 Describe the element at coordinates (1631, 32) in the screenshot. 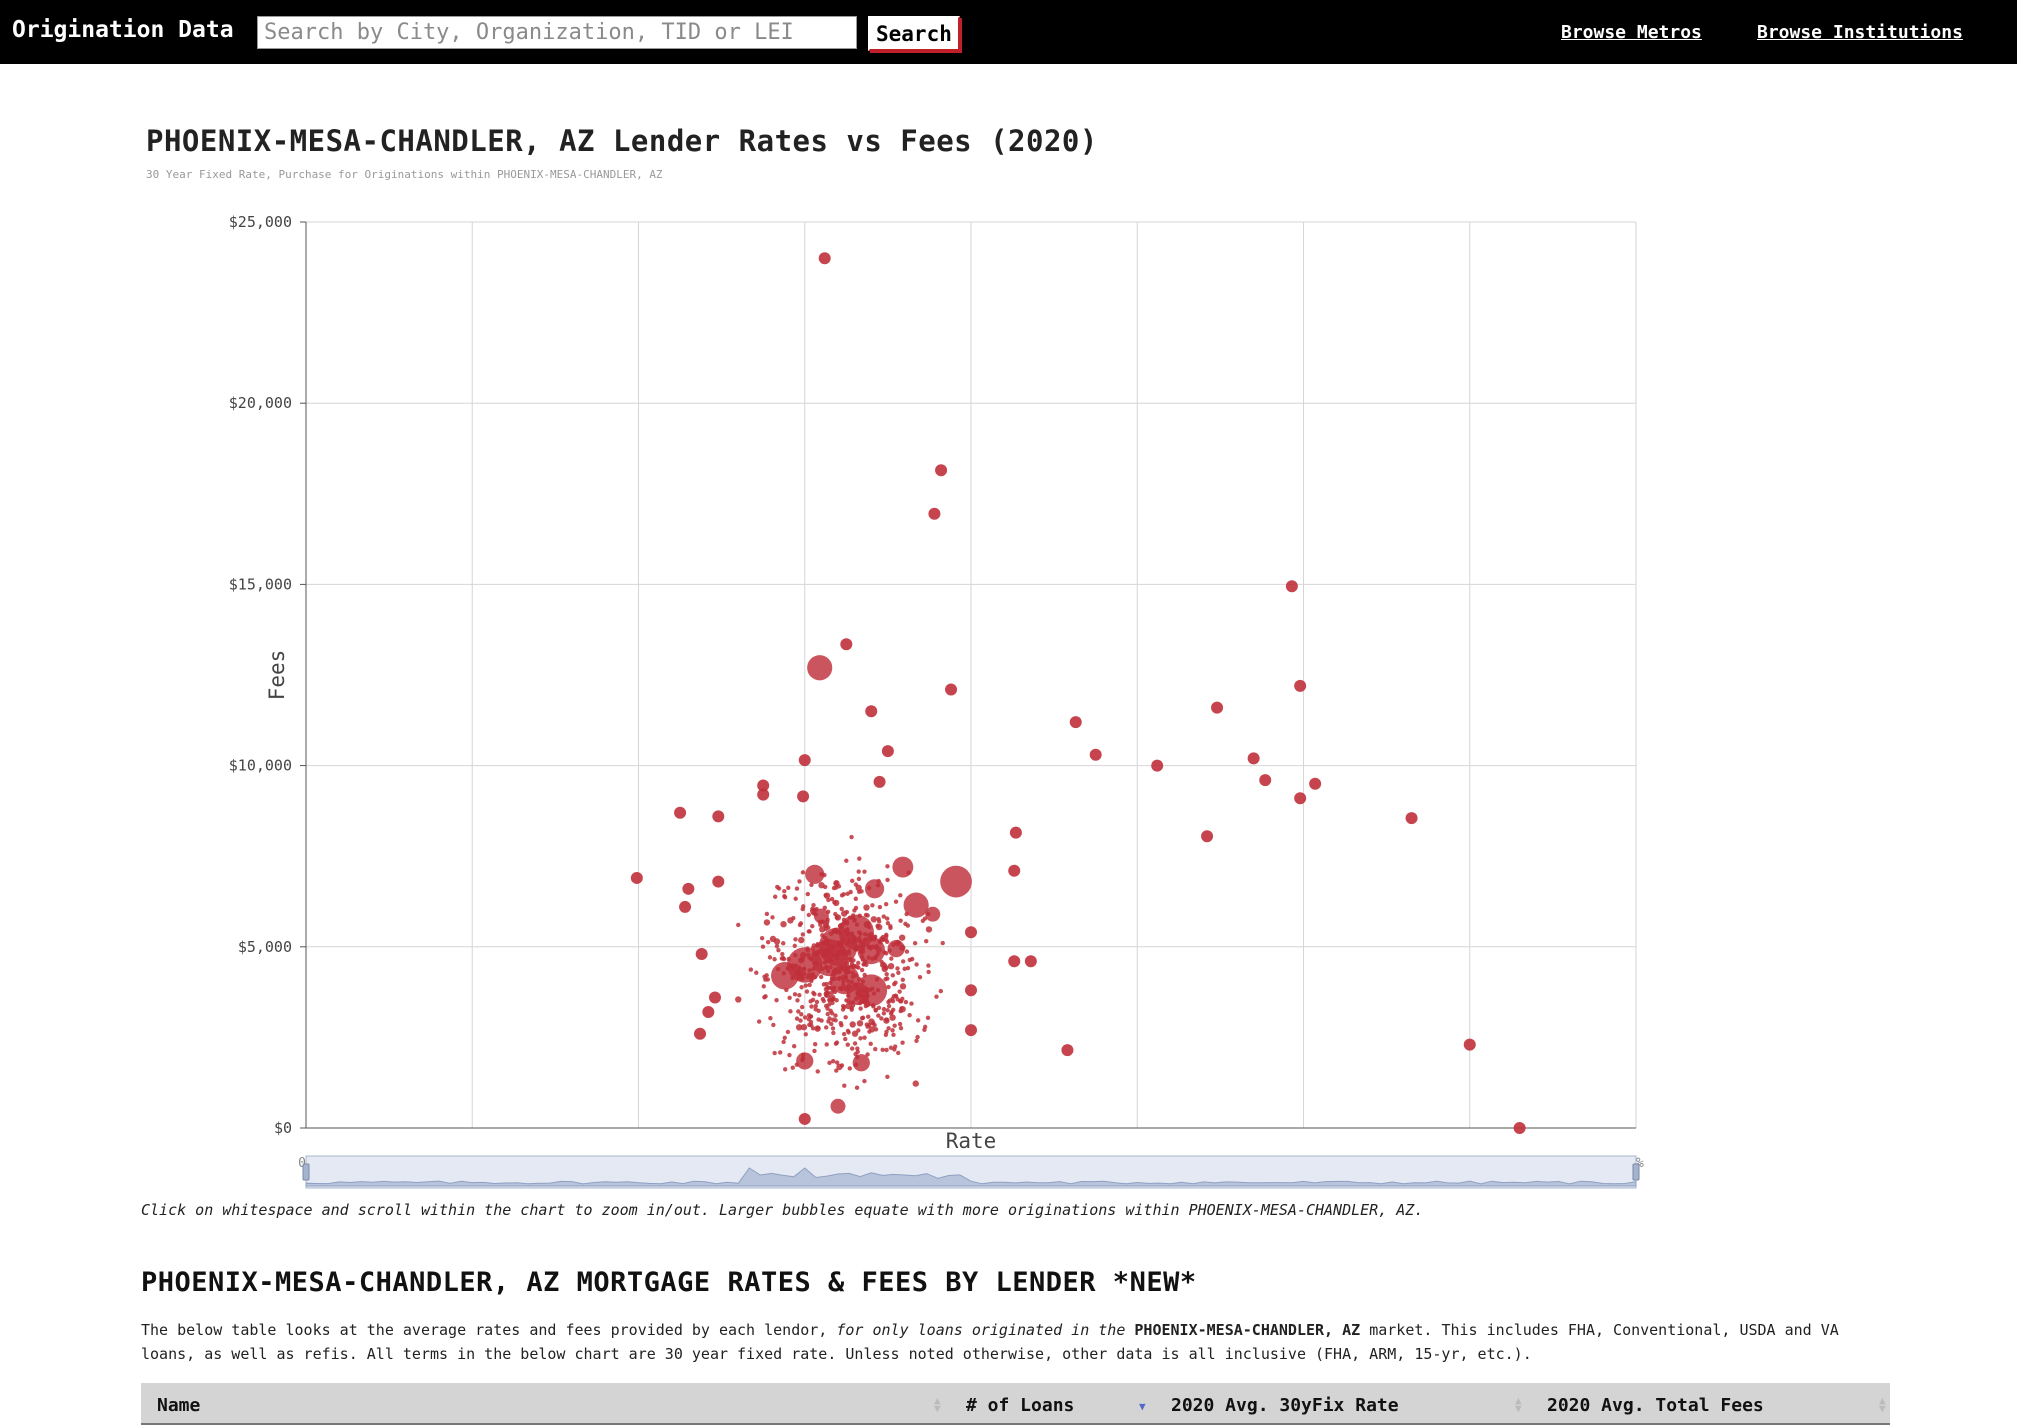

I see `browse-metros-link: Browse Metros` at that location.